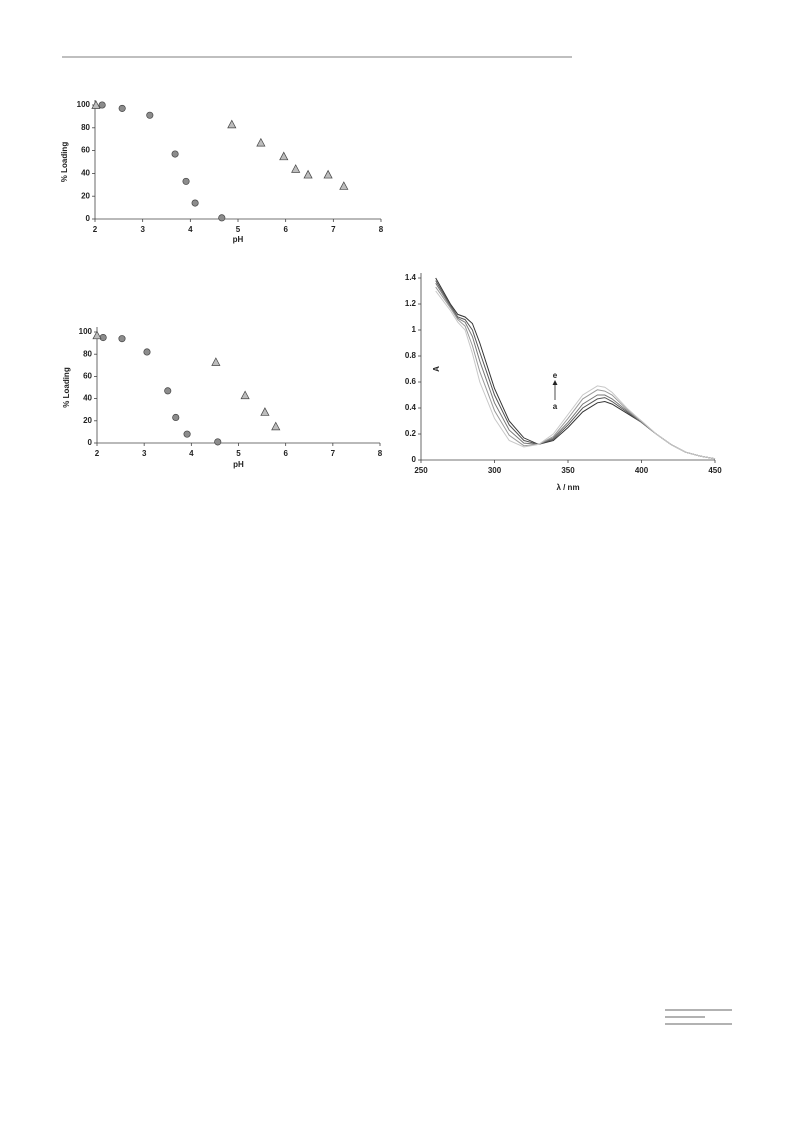 The width and height of the screenshot is (793, 1128). I want to click on x-tick-label: 400, so click(642, 470).